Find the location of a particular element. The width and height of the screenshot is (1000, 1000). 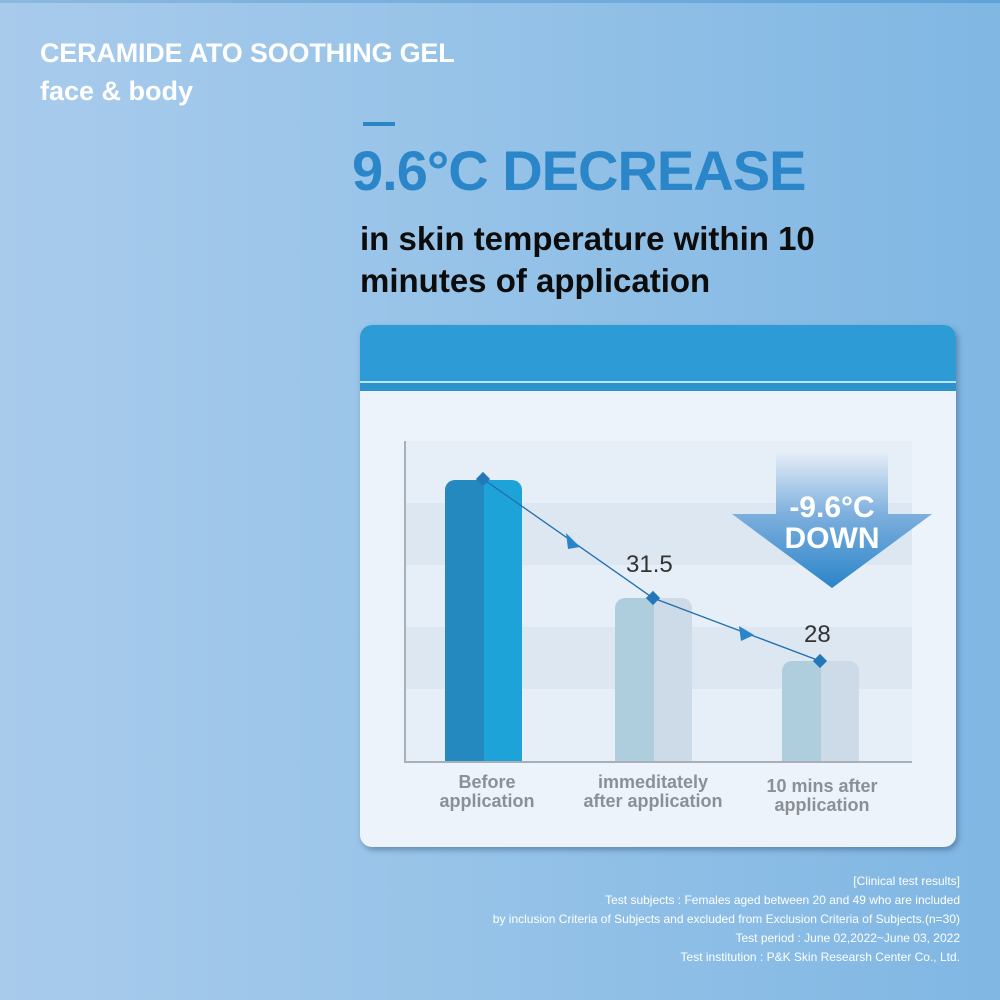

y-axis is located at coordinates (405, 602).